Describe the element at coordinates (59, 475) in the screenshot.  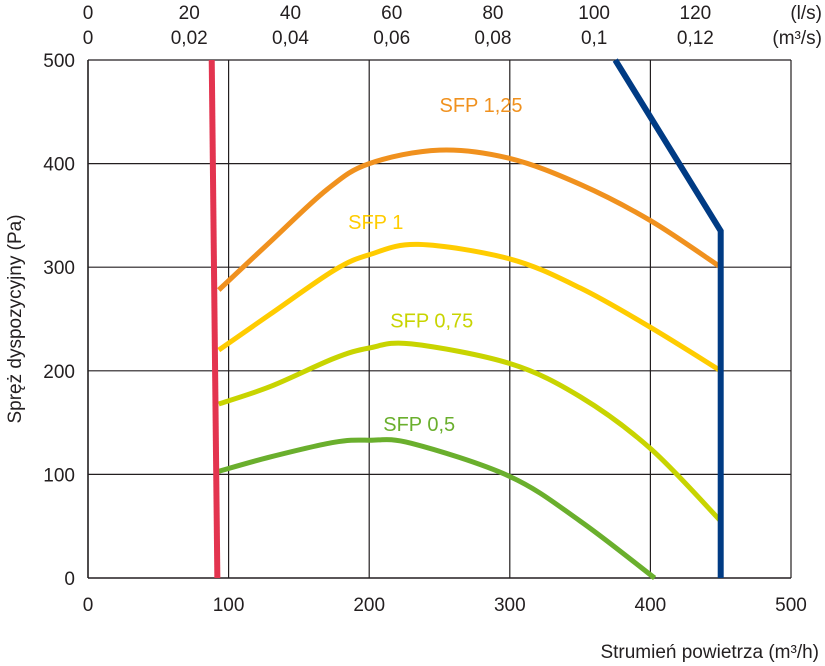
I see `y-tick-label: 100` at that location.